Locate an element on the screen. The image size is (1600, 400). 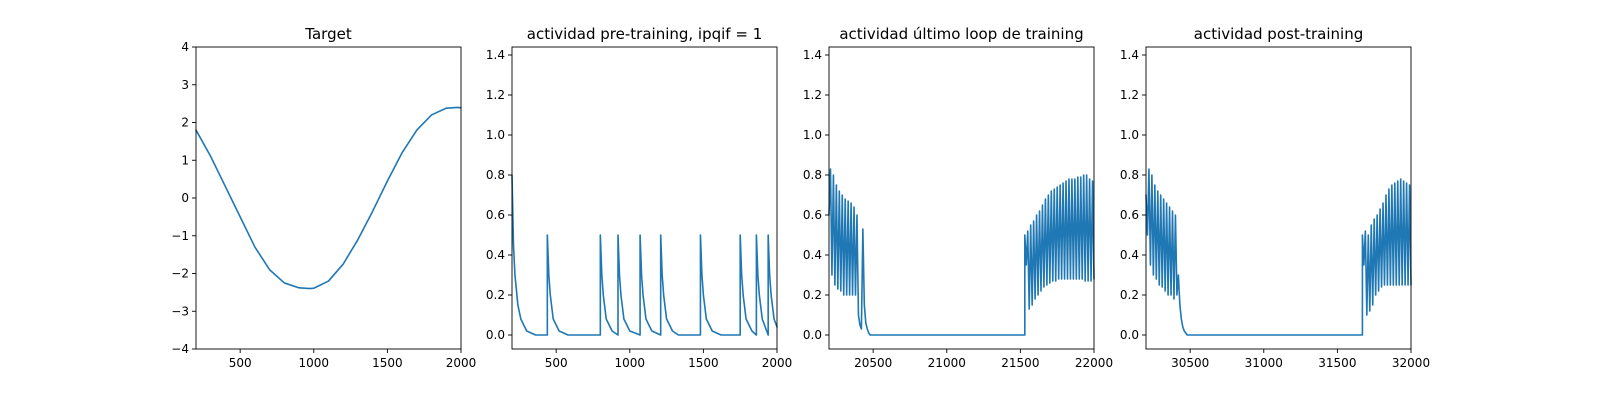
y-tick-label: 2 is located at coordinates (185, 123).